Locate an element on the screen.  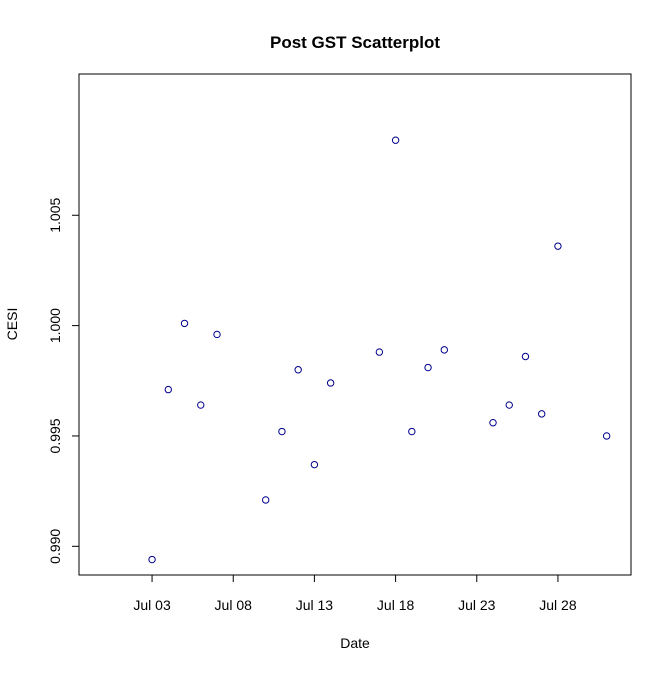
x-tick-label: Jul 08 is located at coordinates (234, 605).